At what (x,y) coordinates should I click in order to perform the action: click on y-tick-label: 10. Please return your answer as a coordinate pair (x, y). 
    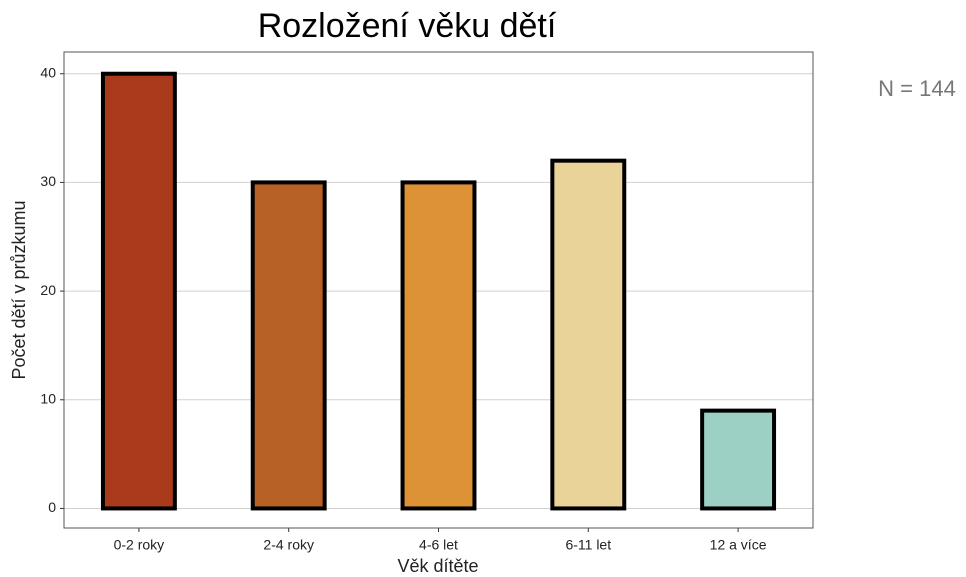
    Looking at the image, I should click on (48, 398).